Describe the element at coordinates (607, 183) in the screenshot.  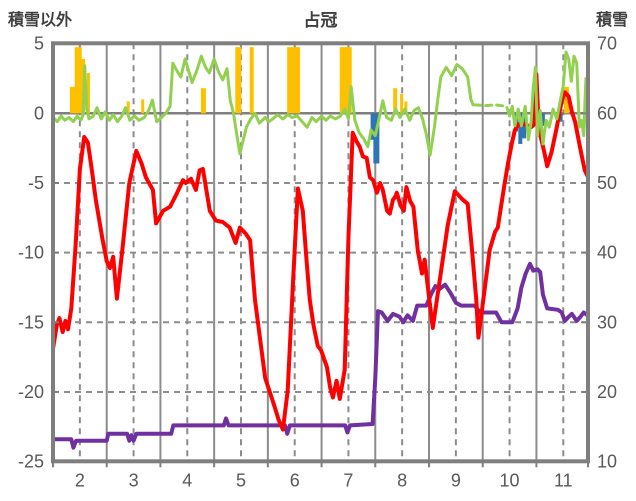
I see `right-axis-tick-label: 50` at that location.